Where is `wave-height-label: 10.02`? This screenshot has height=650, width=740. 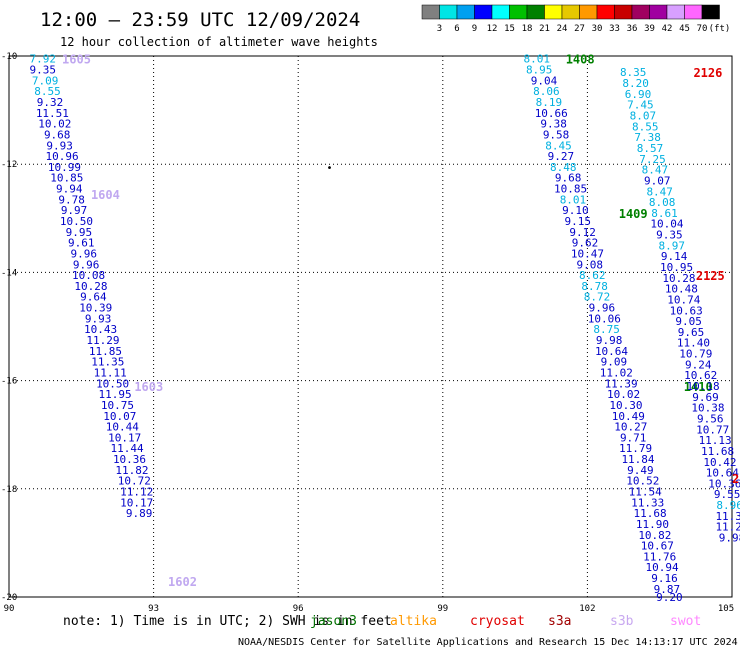 wave-height-label: 10.02 is located at coordinates (54, 124).